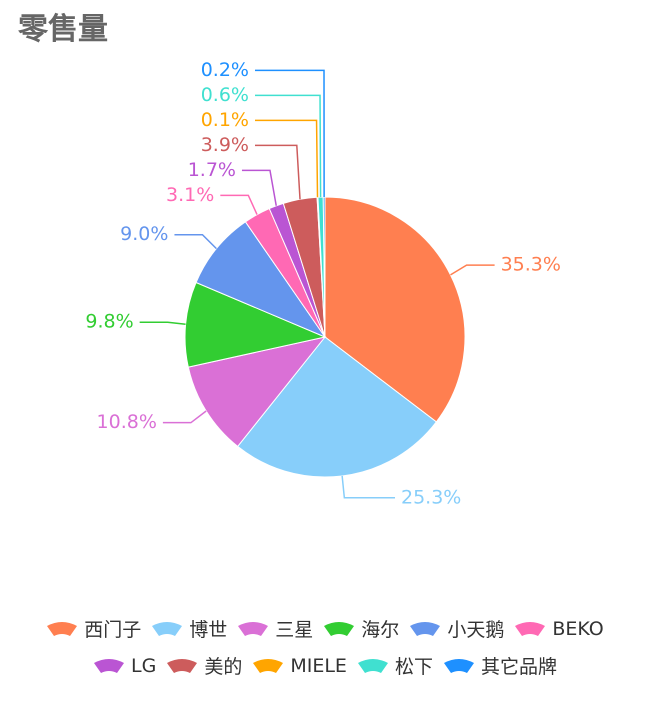 Image resolution: width=650 pixels, height=717 pixels. Describe the element at coordinates (144, 234) in the screenshot. I see `data-label: 9.0%` at that location.